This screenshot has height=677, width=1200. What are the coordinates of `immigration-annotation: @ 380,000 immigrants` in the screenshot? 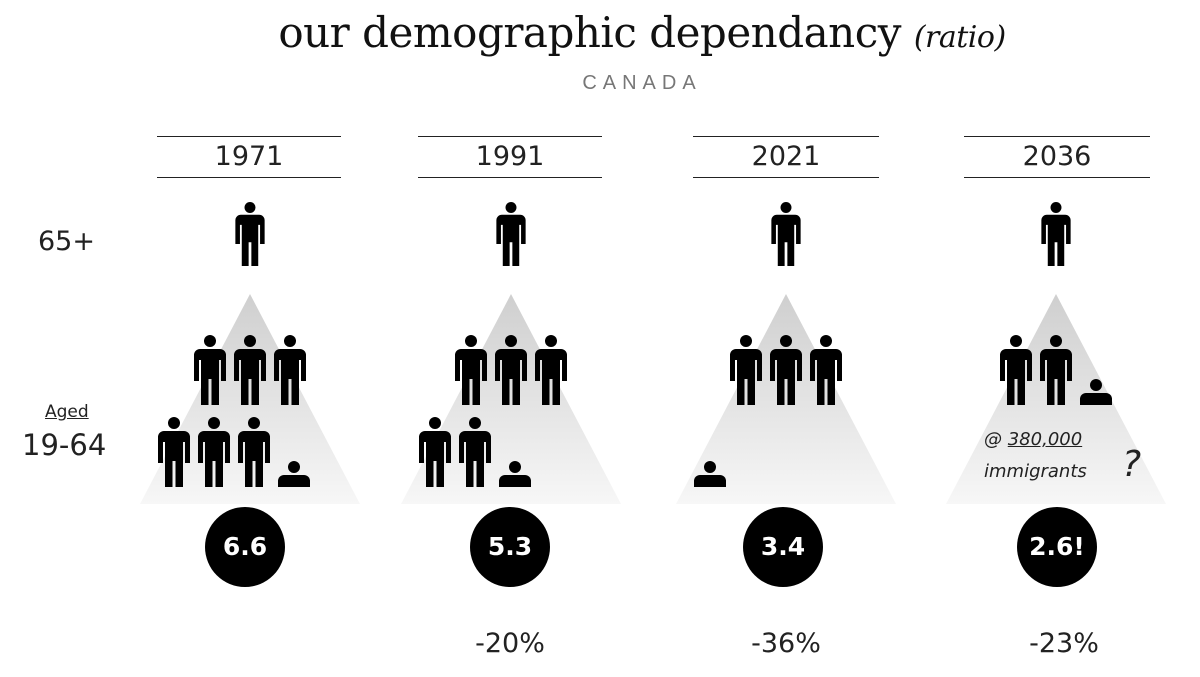 It's located at (1049, 456).